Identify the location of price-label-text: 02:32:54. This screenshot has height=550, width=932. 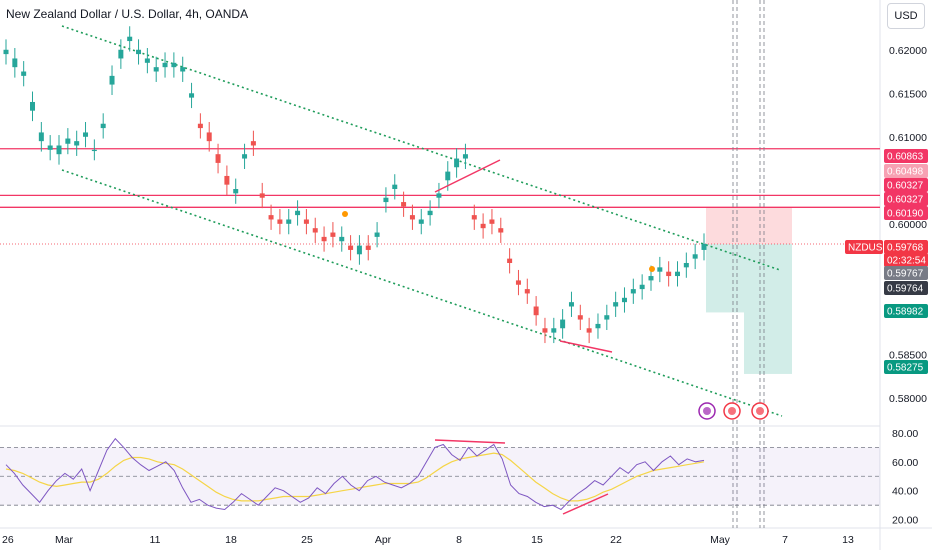
(906, 261).